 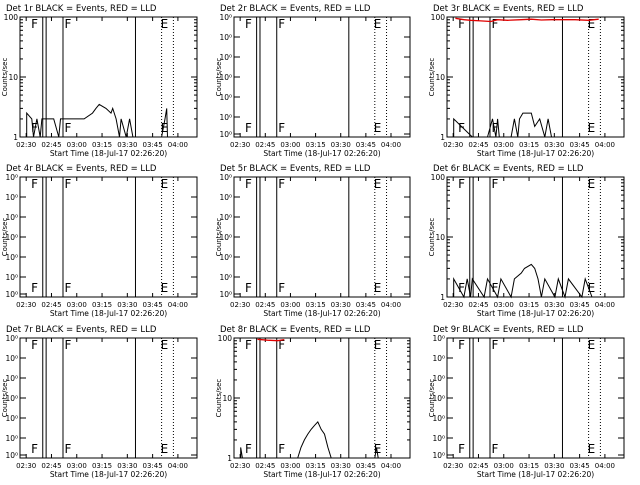 I want to click on panel-title: Det 5r BLACK = Events, RED = LLD, so click(x=295, y=169).